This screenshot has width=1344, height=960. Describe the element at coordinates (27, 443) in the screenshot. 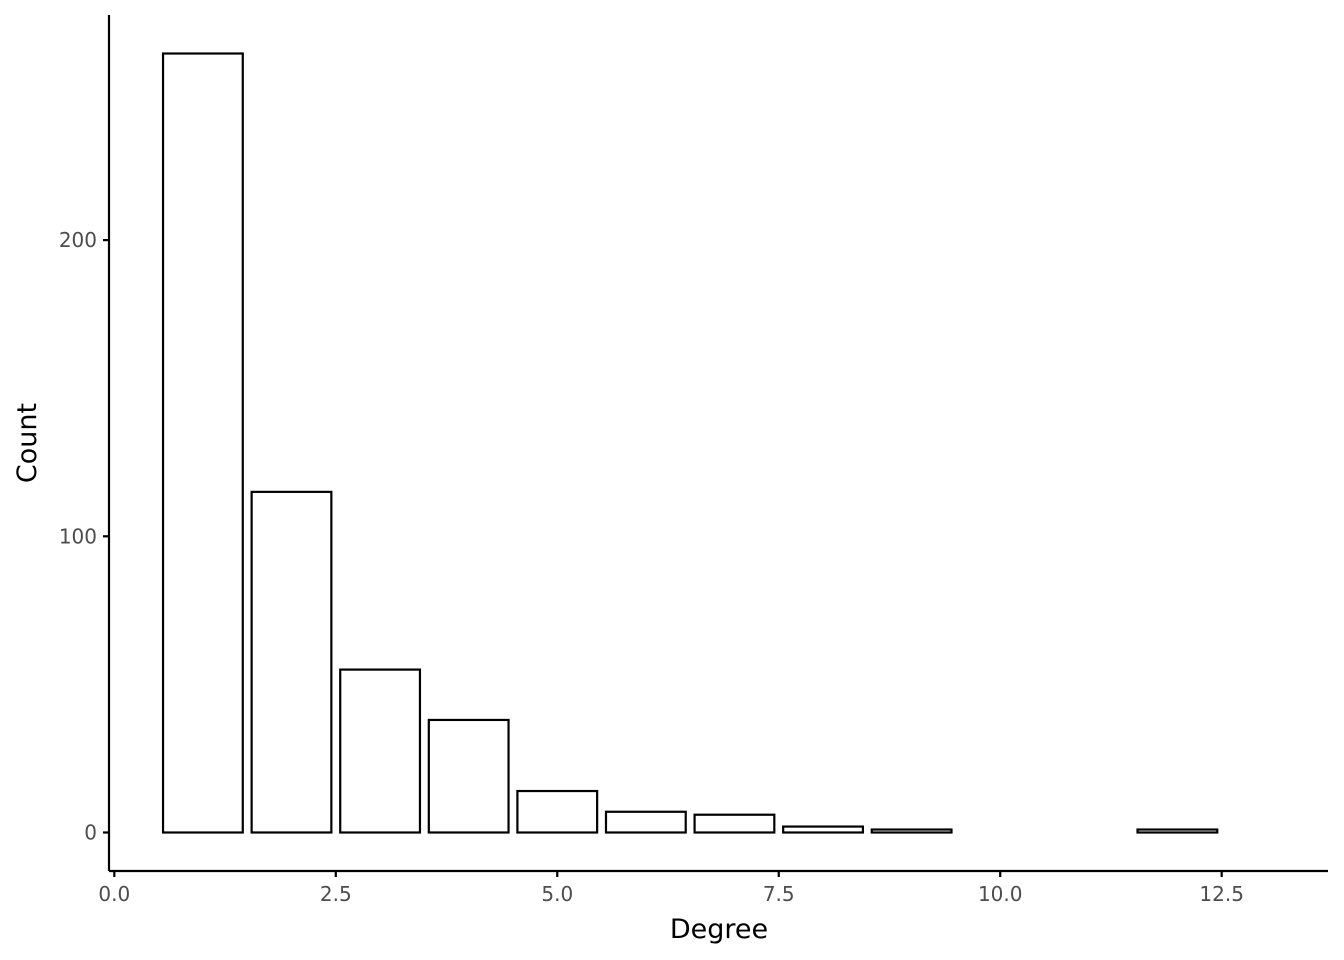

I see `y-axis-title: Count` at that location.